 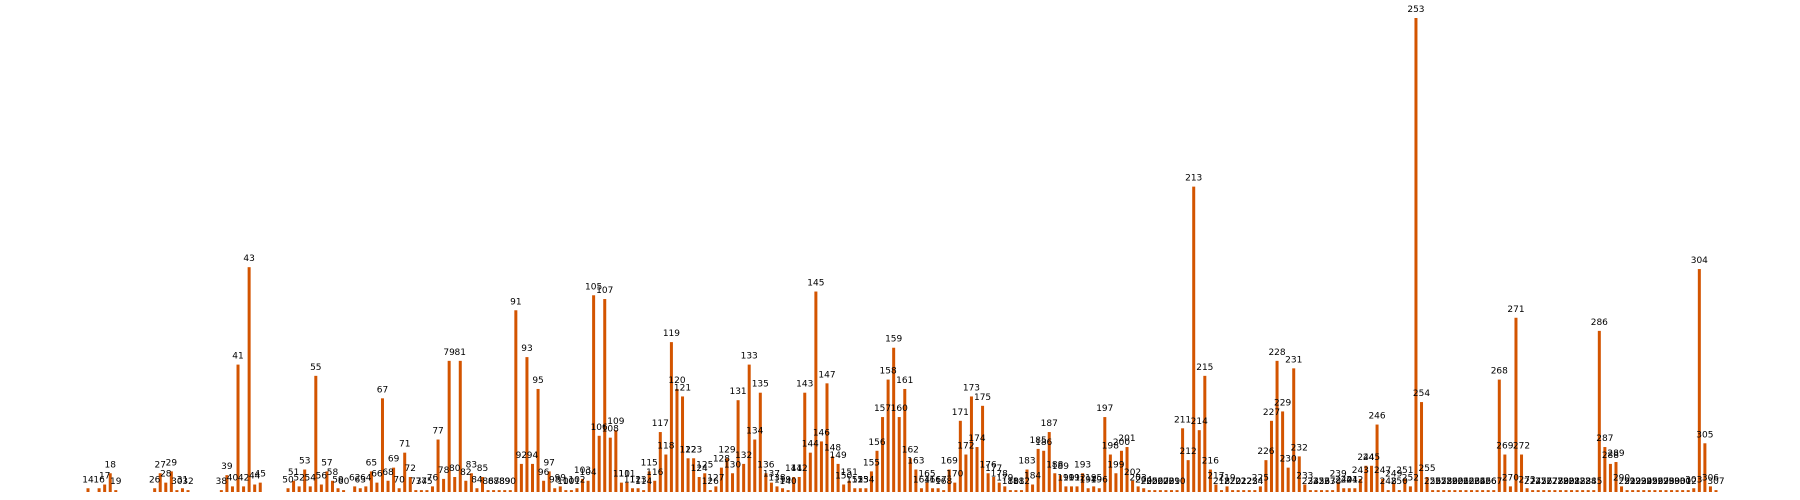 What do you see at coordinates (932, 480) in the screenshot?
I see `bar-label-166: 166` at bounding box center [932, 480].